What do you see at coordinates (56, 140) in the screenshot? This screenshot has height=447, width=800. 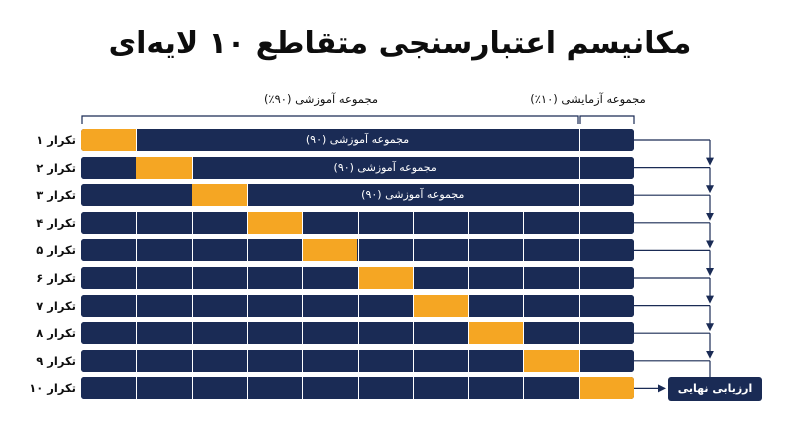 I see `iteration-label: تکرار ۱` at bounding box center [56, 140].